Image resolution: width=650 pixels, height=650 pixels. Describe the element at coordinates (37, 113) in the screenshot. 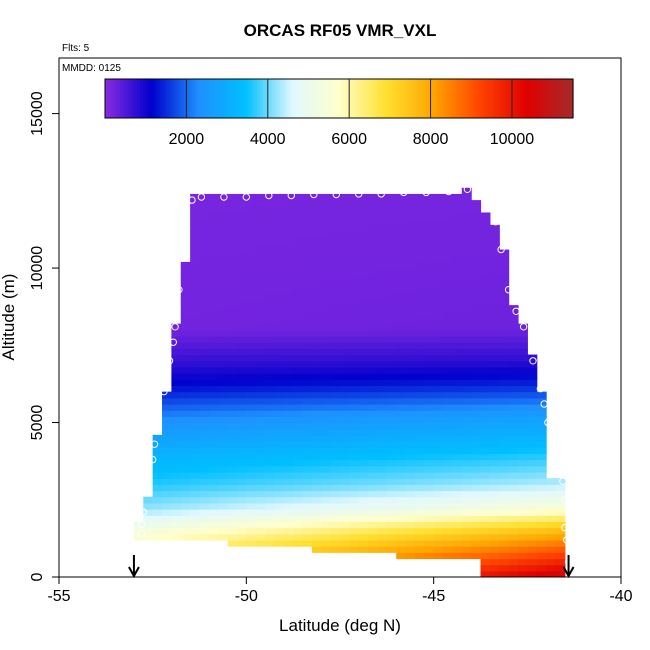

I see `y-tick-label: 15000` at that location.